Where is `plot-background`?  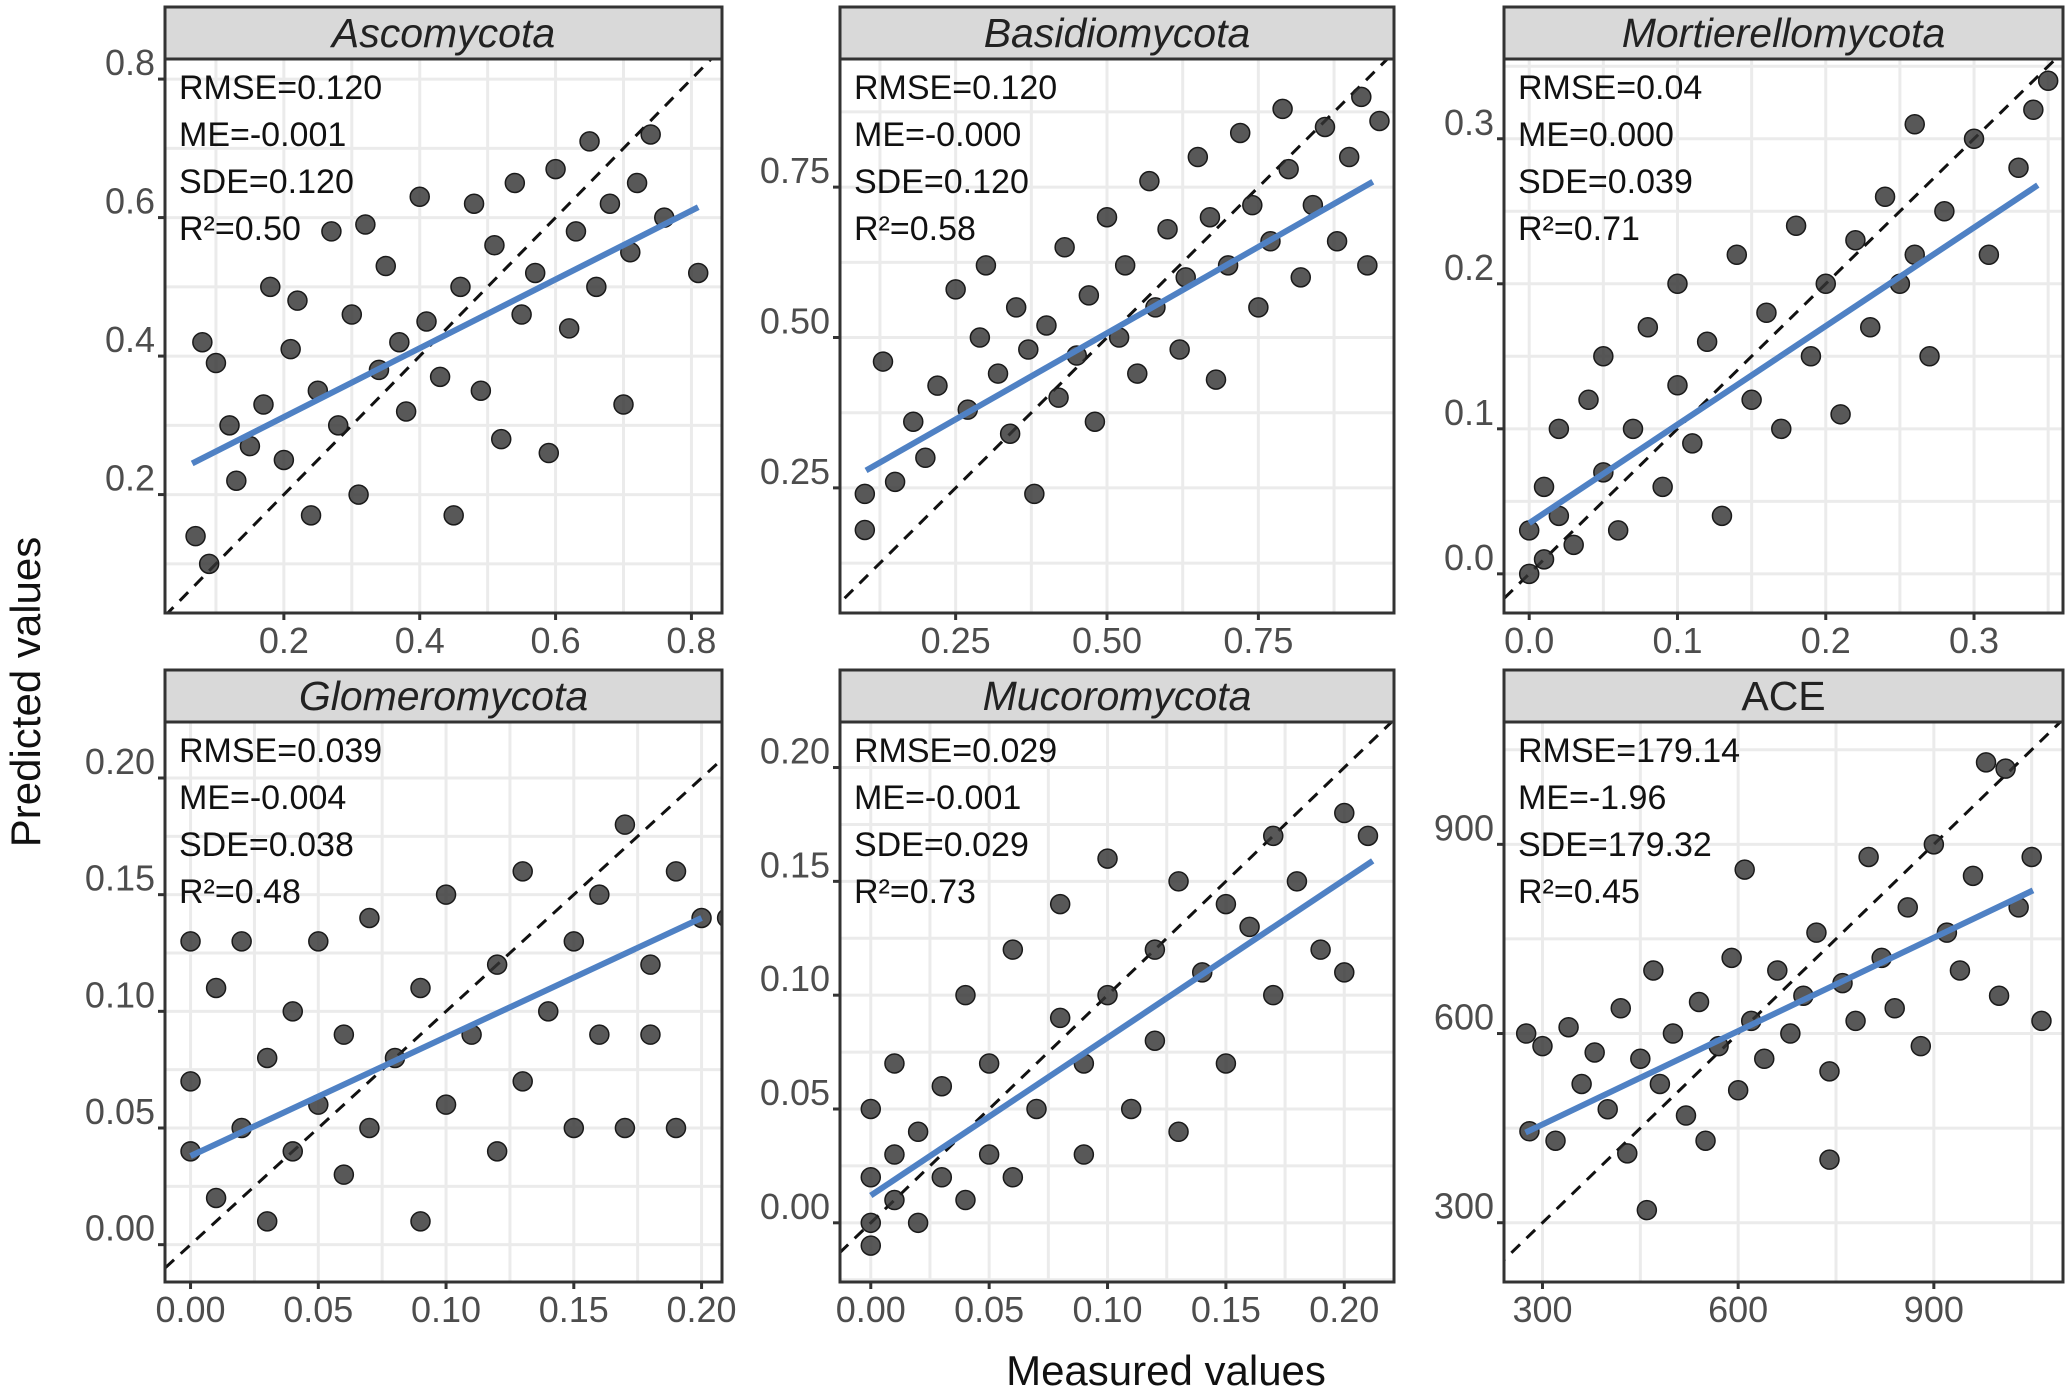
plot-background is located at coordinates (1117, 1002).